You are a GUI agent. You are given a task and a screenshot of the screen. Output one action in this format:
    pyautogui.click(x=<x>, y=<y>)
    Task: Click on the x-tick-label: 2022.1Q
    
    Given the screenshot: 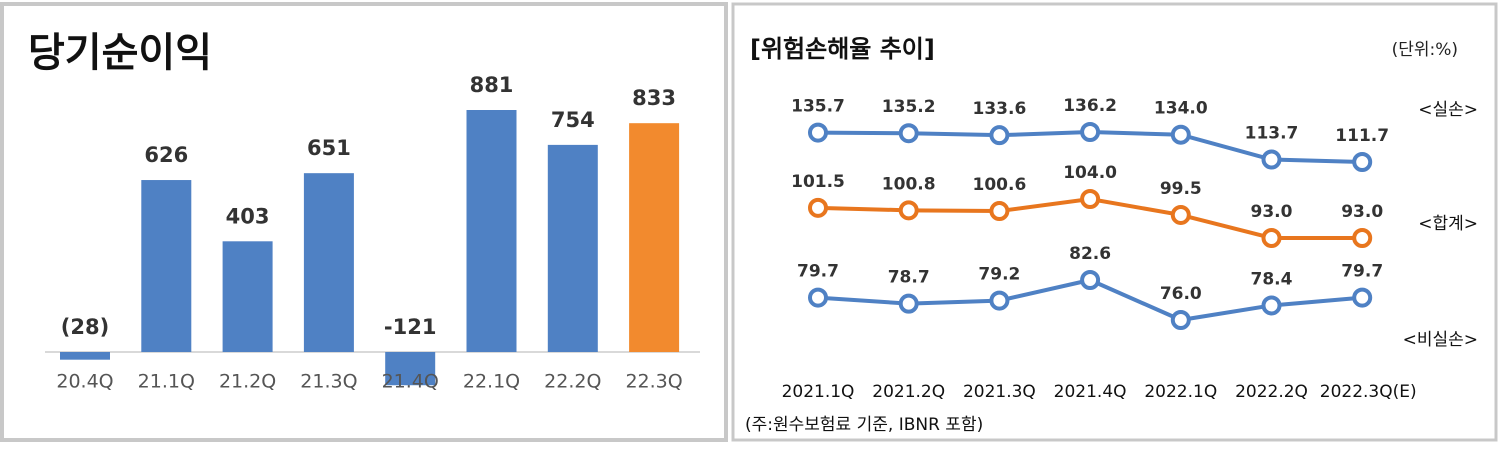 What is the action you would take?
    pyautogui.click(x=1180, y=392)
    